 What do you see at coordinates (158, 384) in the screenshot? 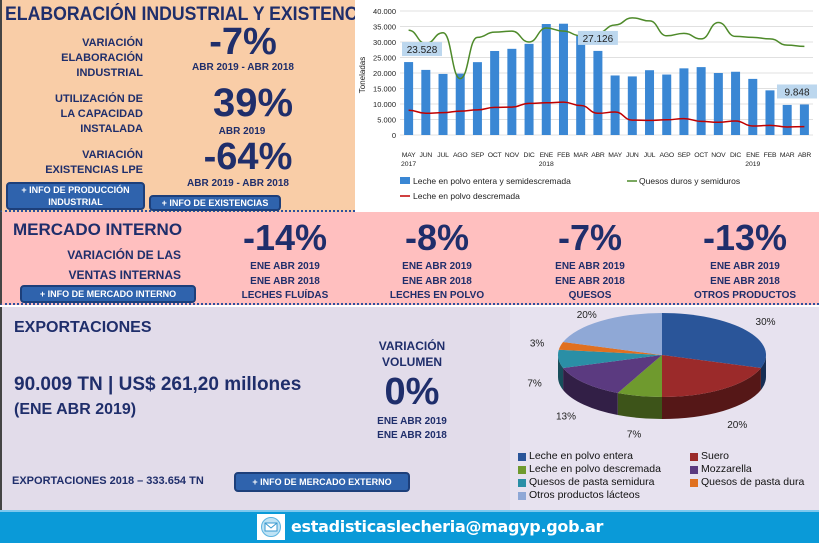
I see `export-main-value: 90.009 TN | US$ 261,20 millones` at bounding box center [158, 384].